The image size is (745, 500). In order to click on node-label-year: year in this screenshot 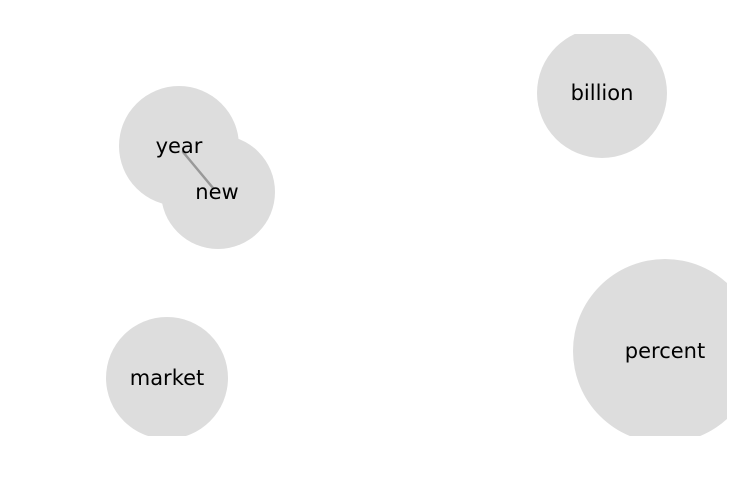, I will do `click(179, 146)`.